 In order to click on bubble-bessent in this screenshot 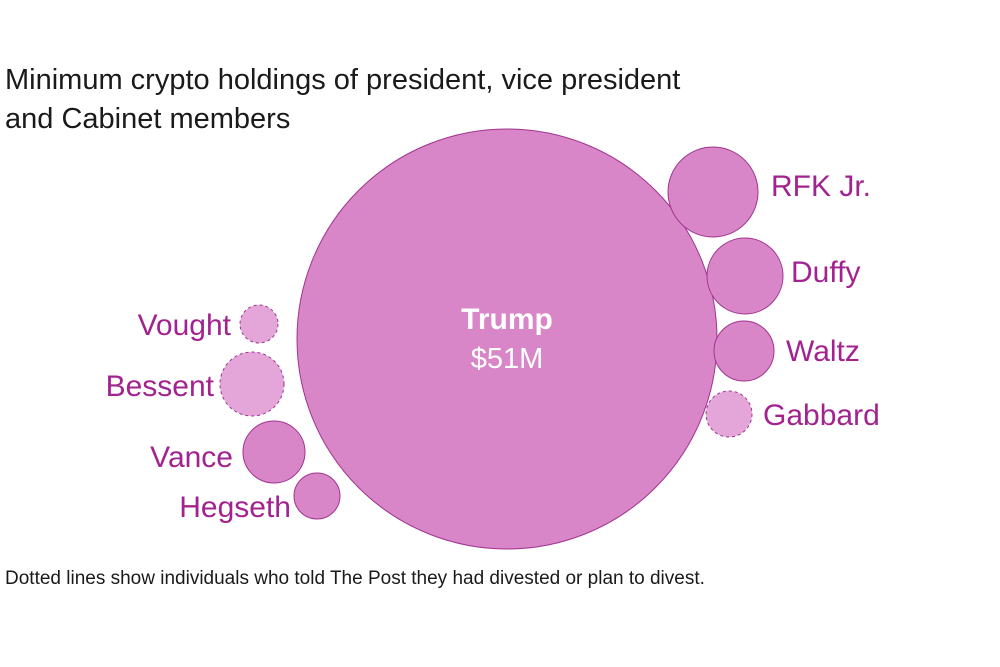, I will do `click(252, 384)`.